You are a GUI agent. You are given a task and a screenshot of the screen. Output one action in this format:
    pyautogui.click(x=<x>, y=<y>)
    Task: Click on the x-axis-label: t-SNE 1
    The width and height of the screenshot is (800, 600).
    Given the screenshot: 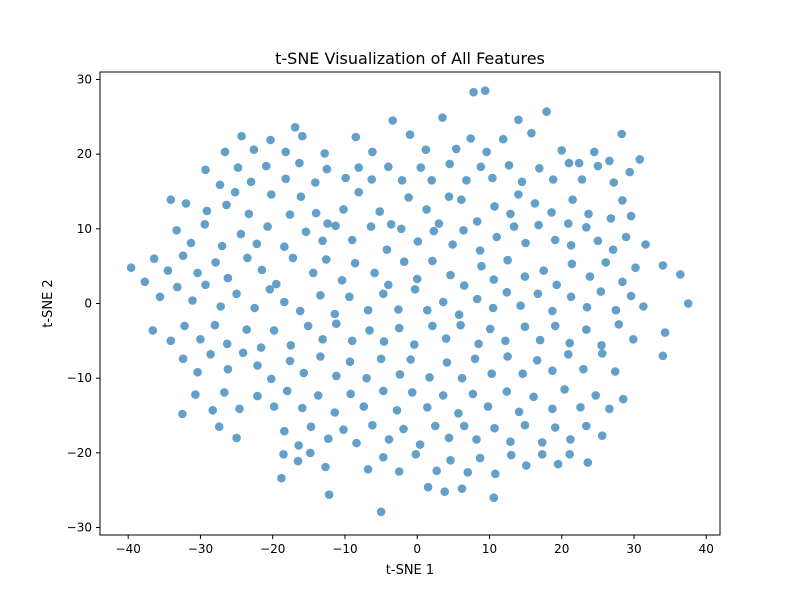 What is the action you would take?
    pyautogui.click(x=410, y=570)
    